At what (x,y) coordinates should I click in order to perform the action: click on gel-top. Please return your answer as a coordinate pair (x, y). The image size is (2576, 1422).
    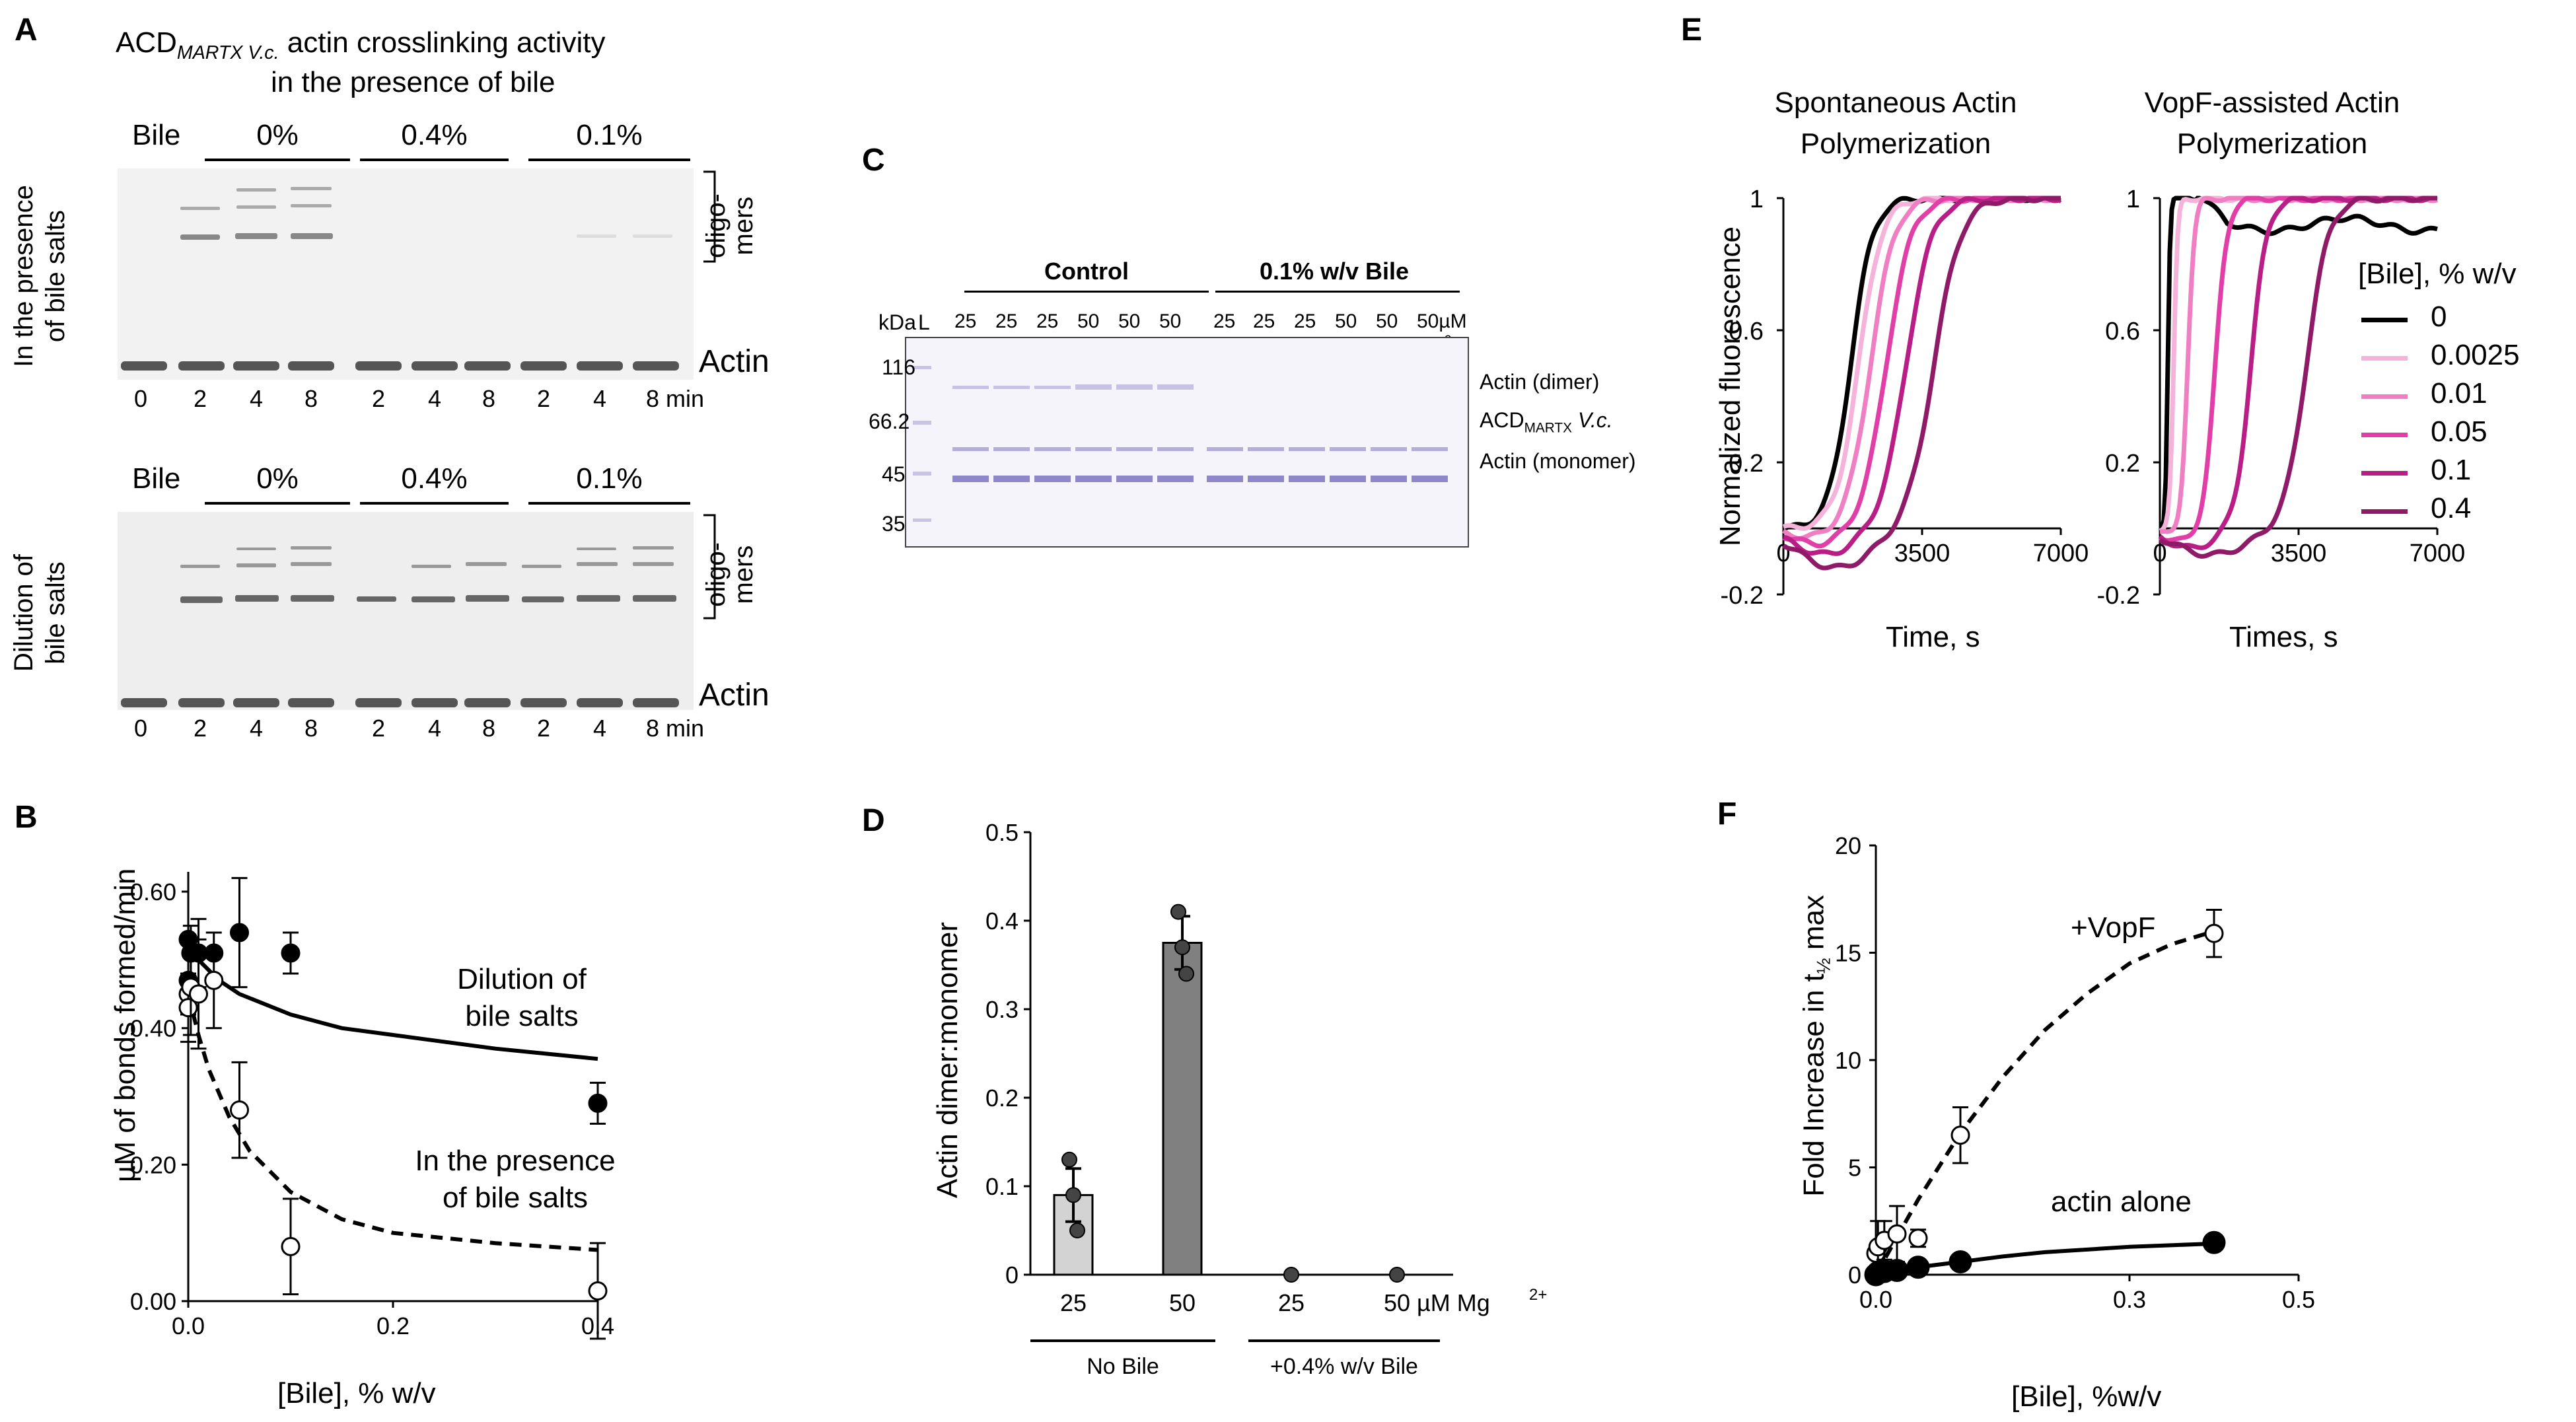
    Looking at the image, I should click on (406, 274).